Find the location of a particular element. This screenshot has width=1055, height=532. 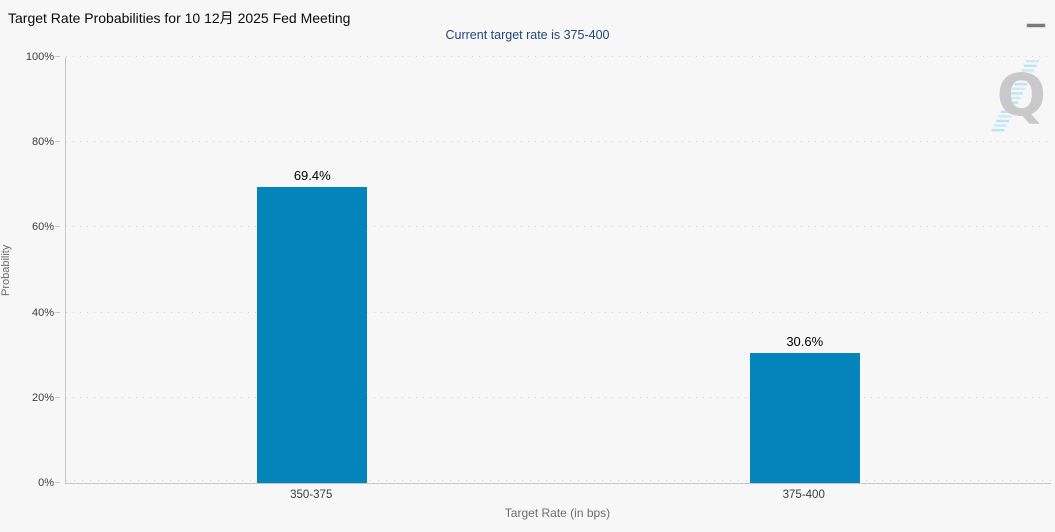

x-axis-title: Target Rate (in bps) is located at coordinates (557, 513).